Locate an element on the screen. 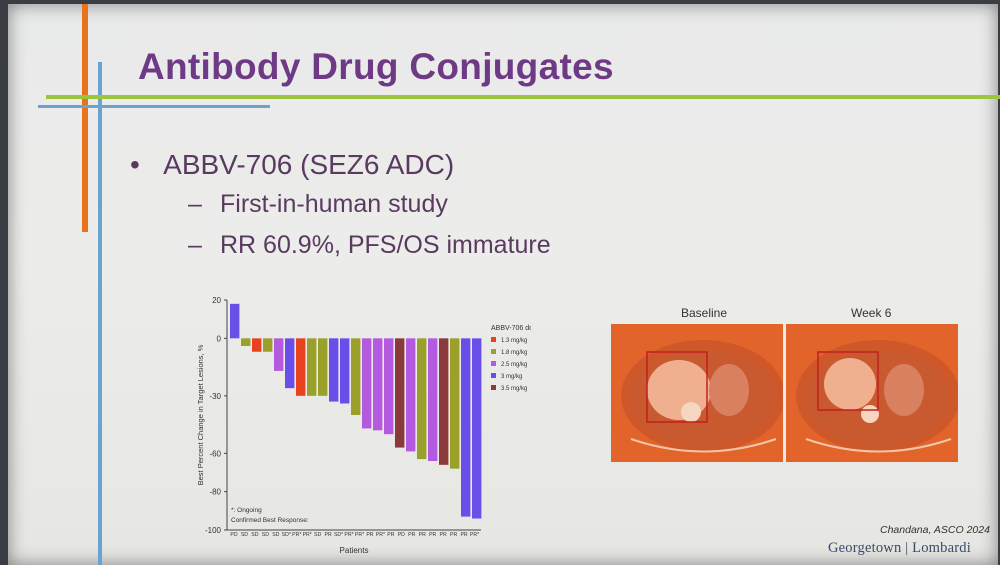  bullet-text: ABBV-706 (SEZ6 ADC) is located at coordinates (309, 164).